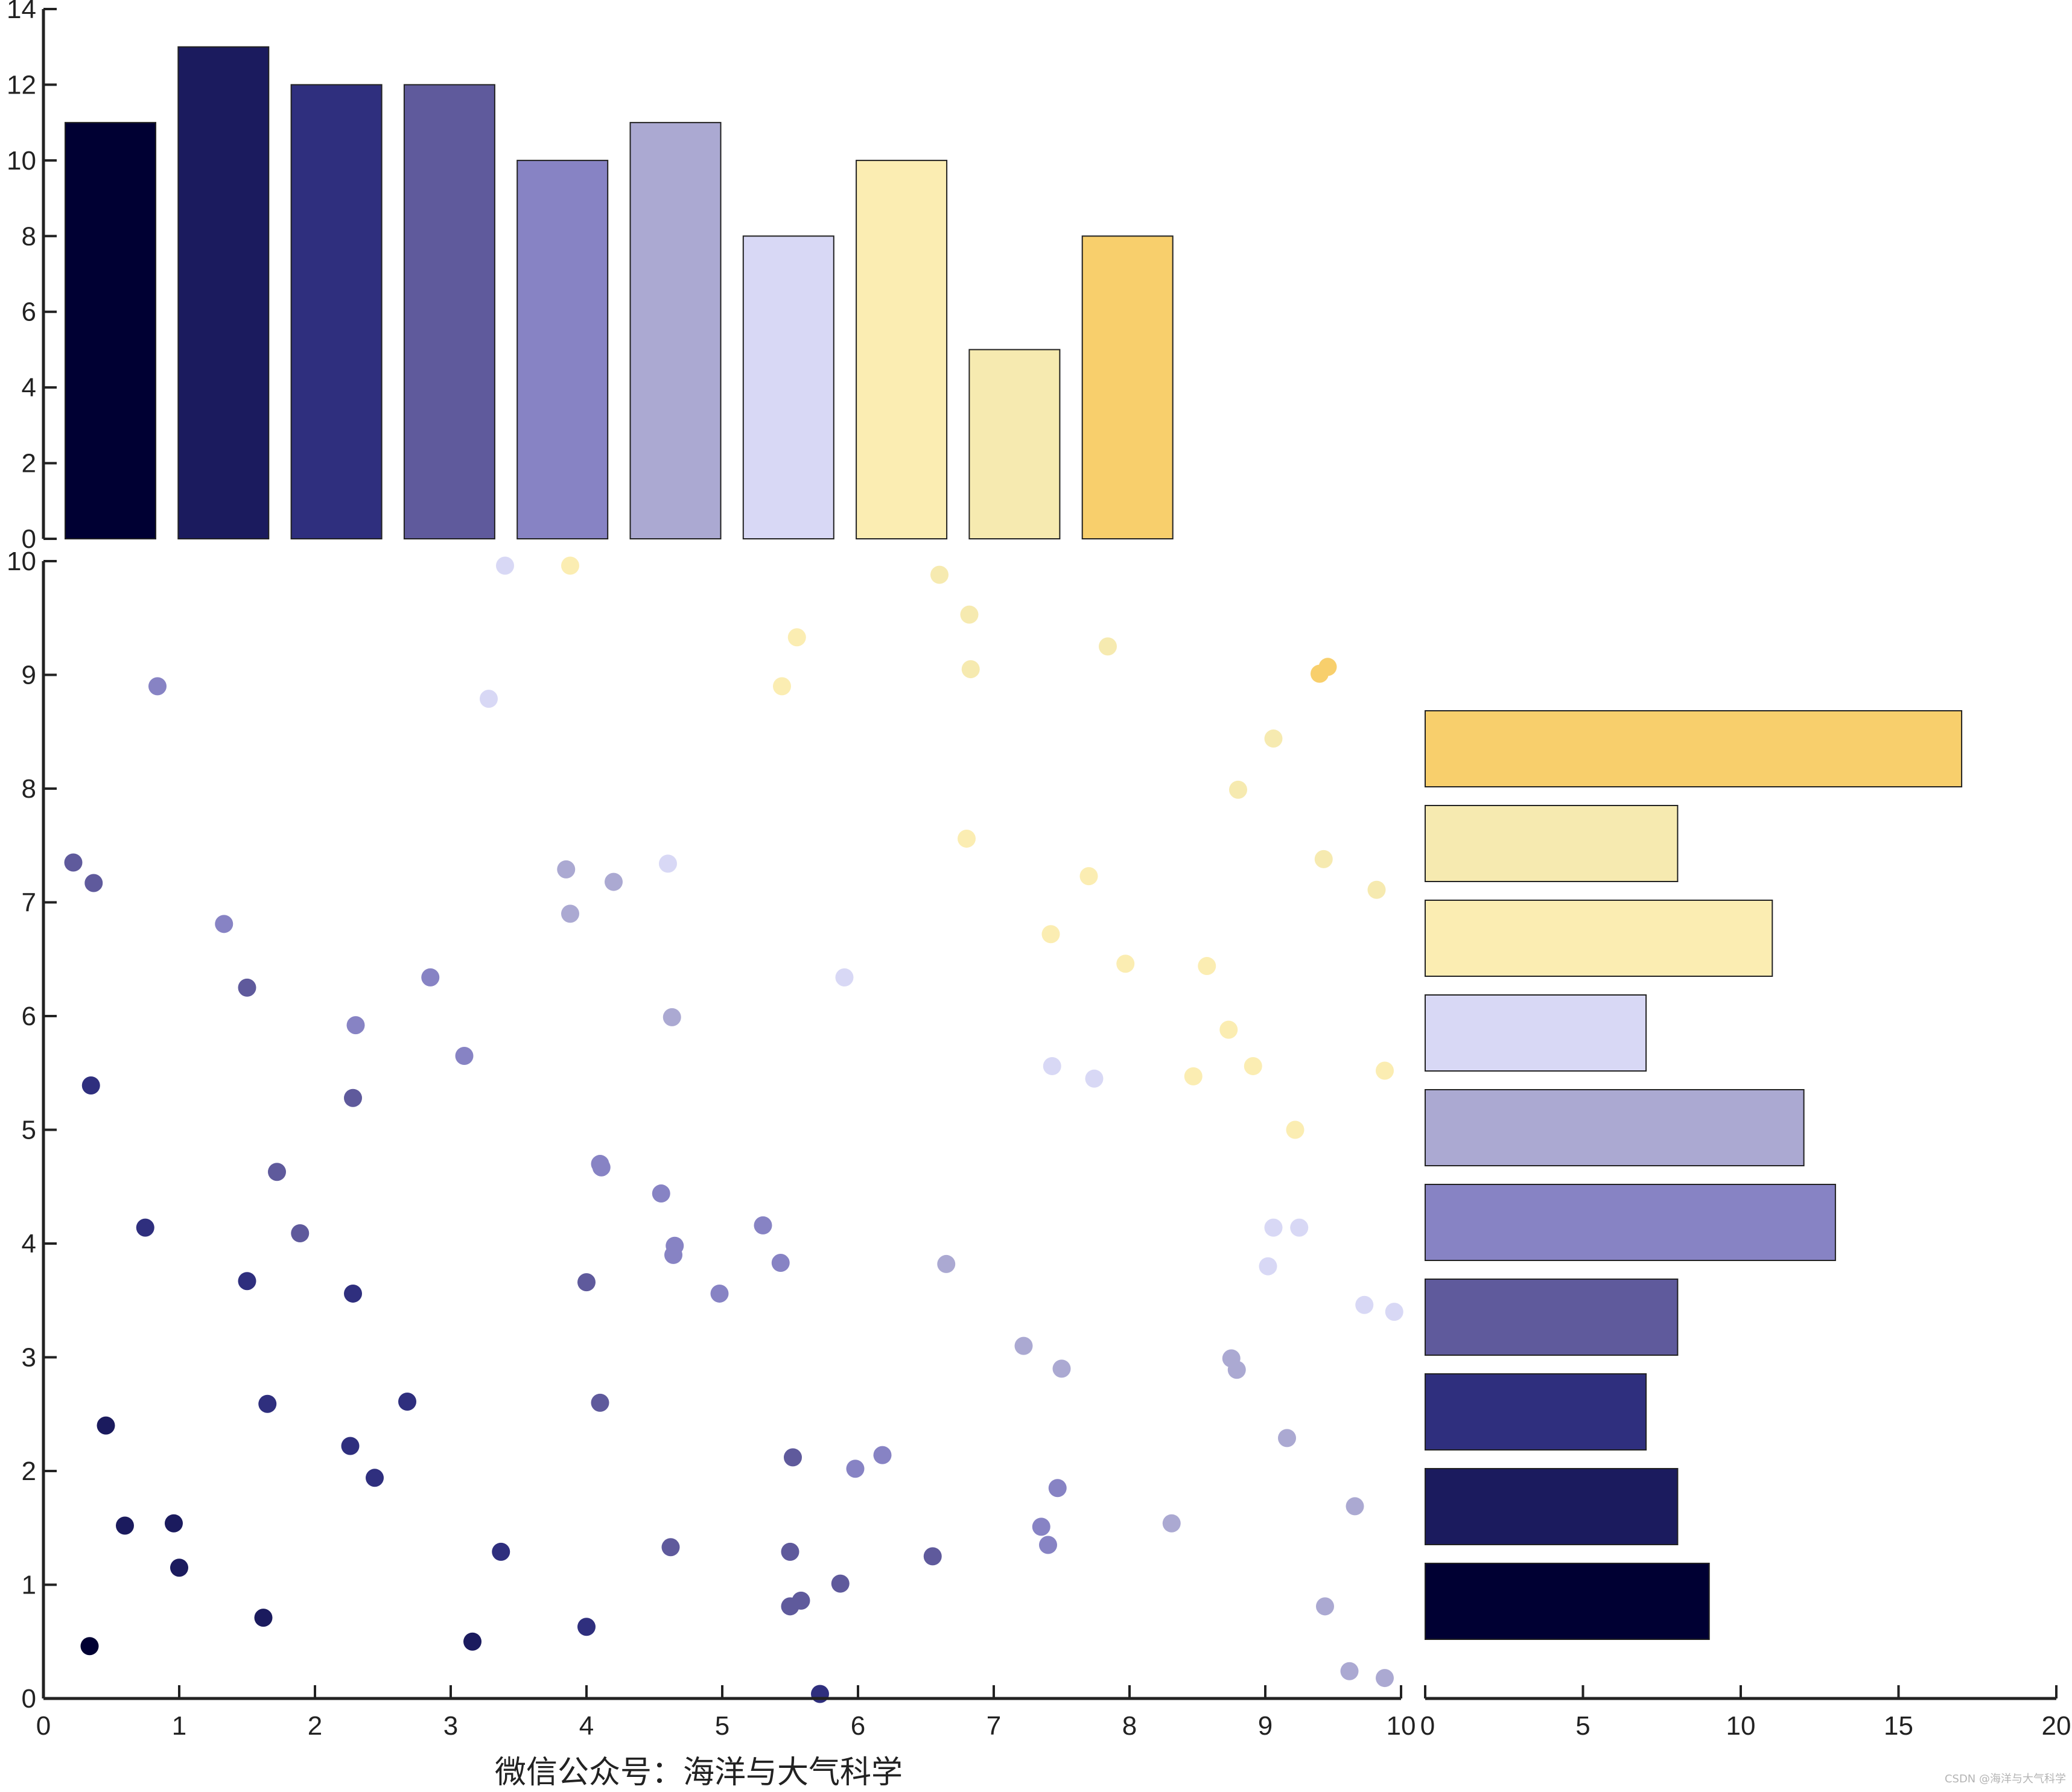 The image size is (2072, 1792). What do you see at coordinates (2005, 1779) in the screenshot?
I see `watermark-text: CSDN @海洋与大气科学` at bounding box center [2005, 1779].